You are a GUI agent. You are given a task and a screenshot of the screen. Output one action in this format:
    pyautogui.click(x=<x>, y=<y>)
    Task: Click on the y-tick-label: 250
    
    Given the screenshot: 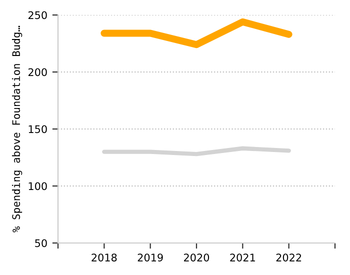 What is the action you would take?
    pyautogui.click(x=37, y=15)
    